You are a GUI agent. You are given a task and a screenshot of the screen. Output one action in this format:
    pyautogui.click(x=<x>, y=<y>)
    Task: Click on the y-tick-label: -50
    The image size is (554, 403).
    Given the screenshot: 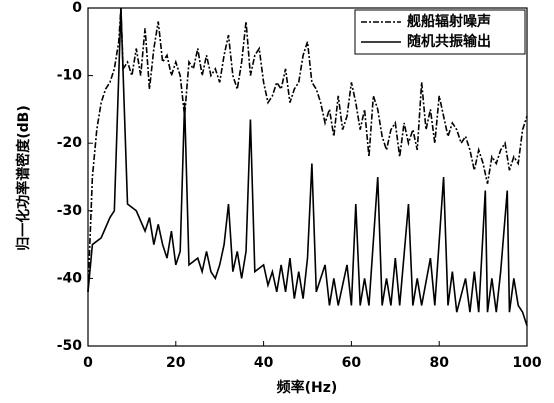 What is the action you would take?
    pyautogui.click(x=70, y=346)
    